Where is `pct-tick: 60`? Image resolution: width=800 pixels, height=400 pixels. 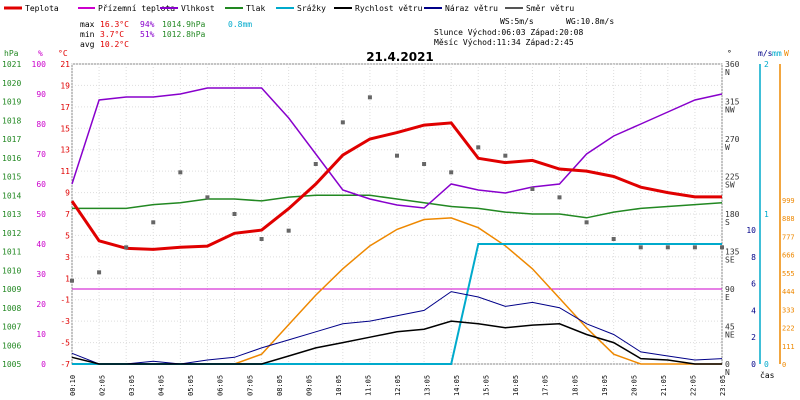 pct-tick: 60 is located at coordinates (41, 184).